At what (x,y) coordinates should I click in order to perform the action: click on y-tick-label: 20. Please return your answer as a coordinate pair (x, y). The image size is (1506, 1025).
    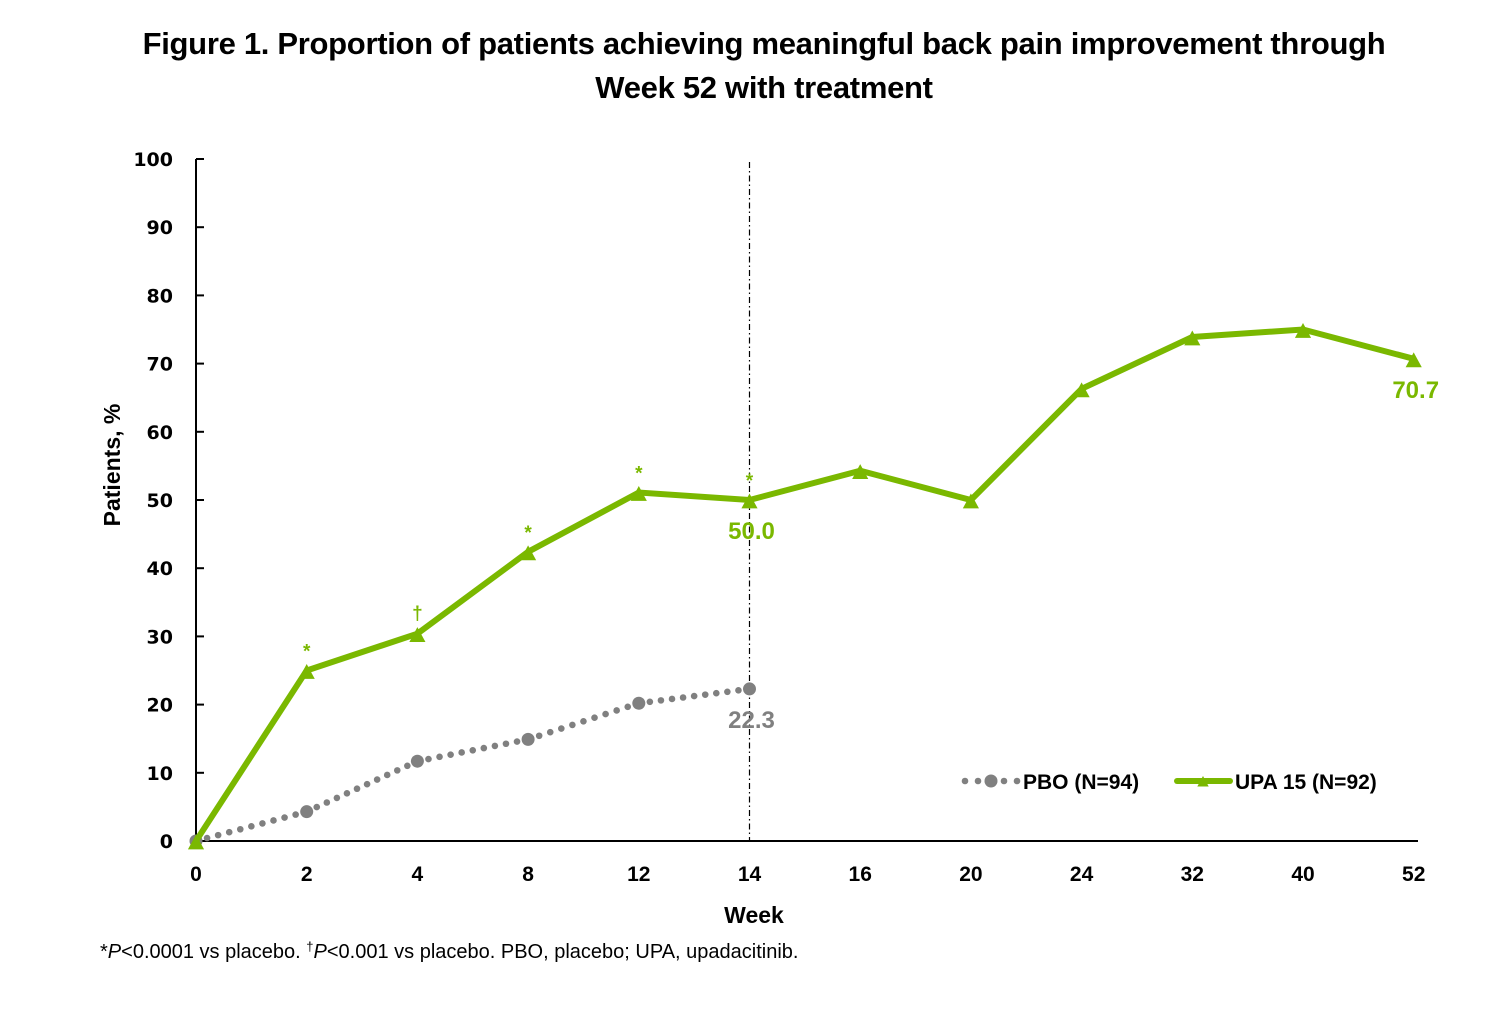
    Looking at the image, I should click on (160, 706).